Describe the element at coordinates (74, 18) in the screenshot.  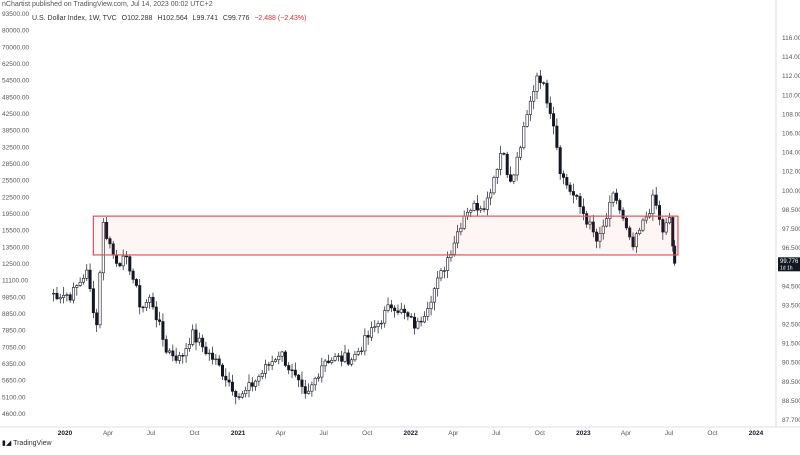
I see `symbol-name: U.S. Dollar Index, 1W, TVC` at that location.